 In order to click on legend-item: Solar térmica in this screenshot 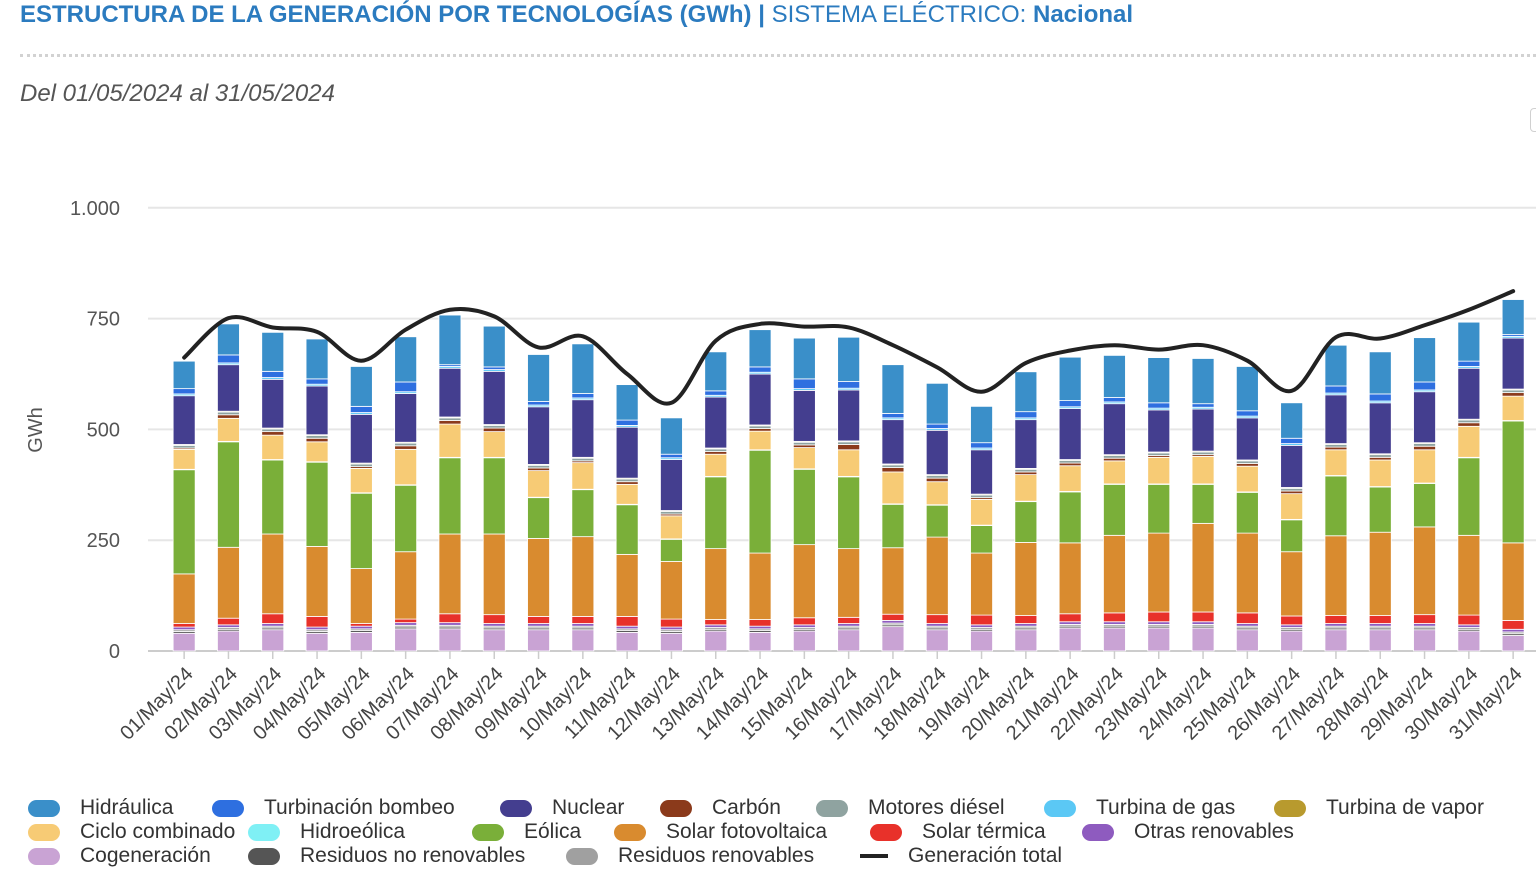, I will do `click(958, 832)`.